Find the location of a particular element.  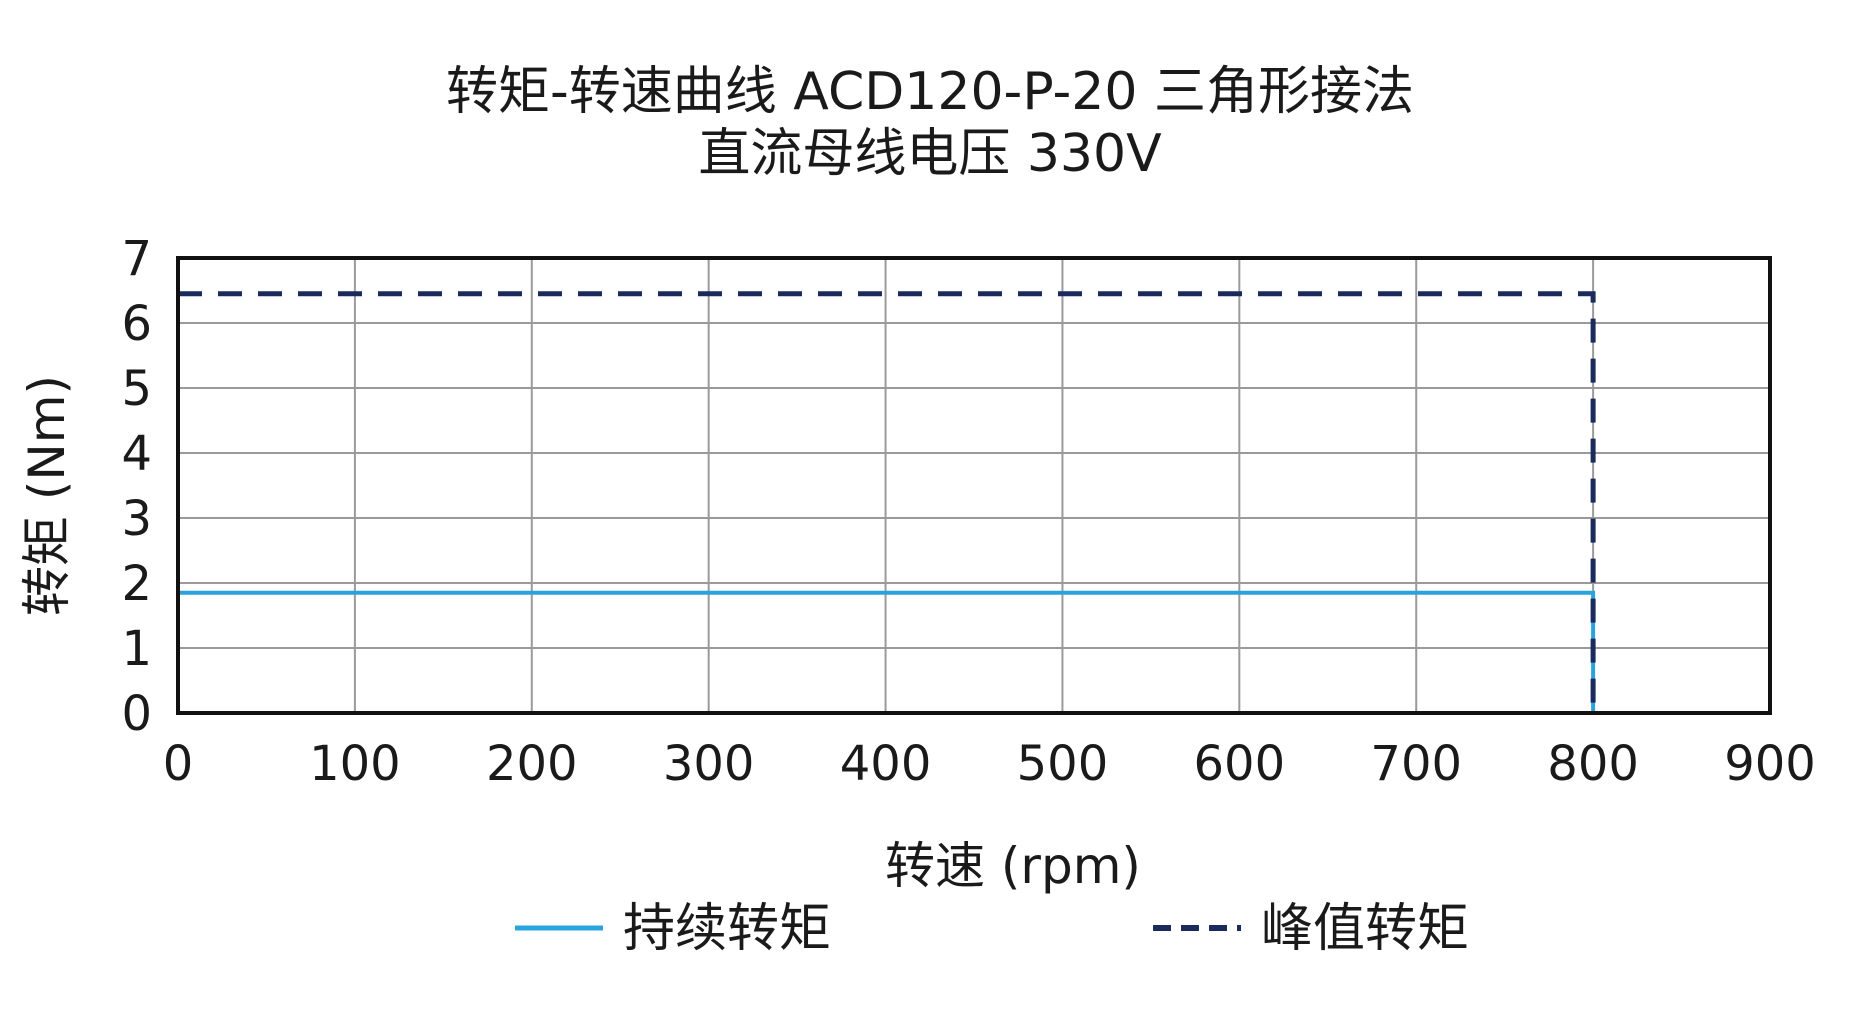

x-tick-label: 700 is located at coordinates (1416, 764).